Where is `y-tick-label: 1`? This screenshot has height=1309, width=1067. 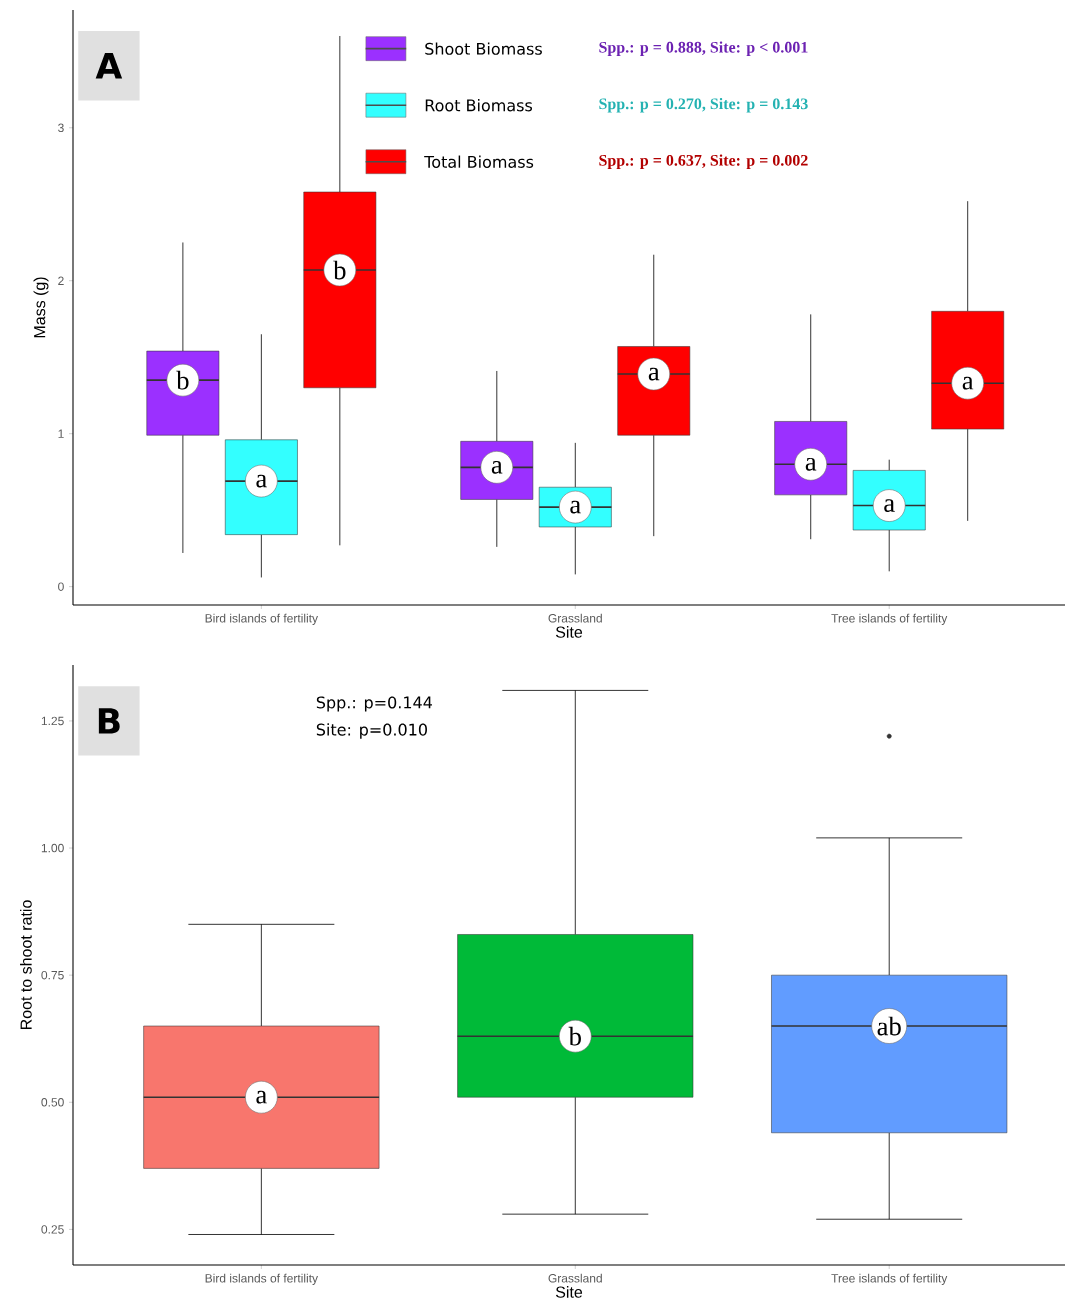 y-tick-label: 1 is located at coordinates (61, 433).